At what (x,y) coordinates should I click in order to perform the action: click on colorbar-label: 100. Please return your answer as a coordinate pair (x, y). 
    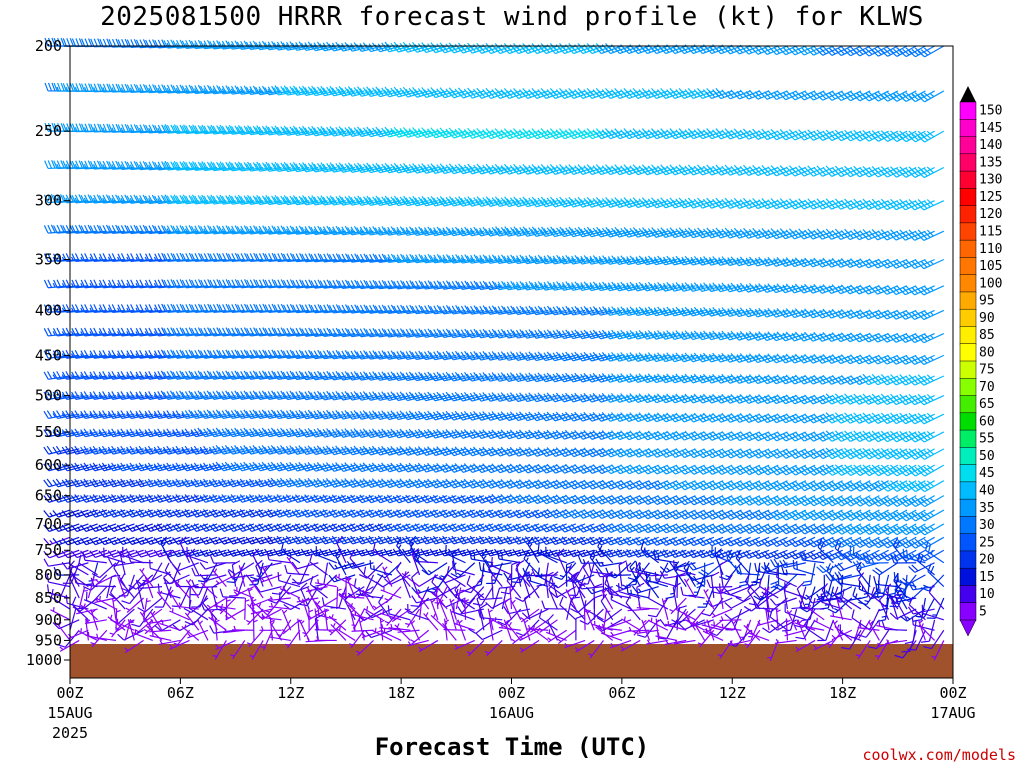
    Looking at the image, I should click on (990, 283).